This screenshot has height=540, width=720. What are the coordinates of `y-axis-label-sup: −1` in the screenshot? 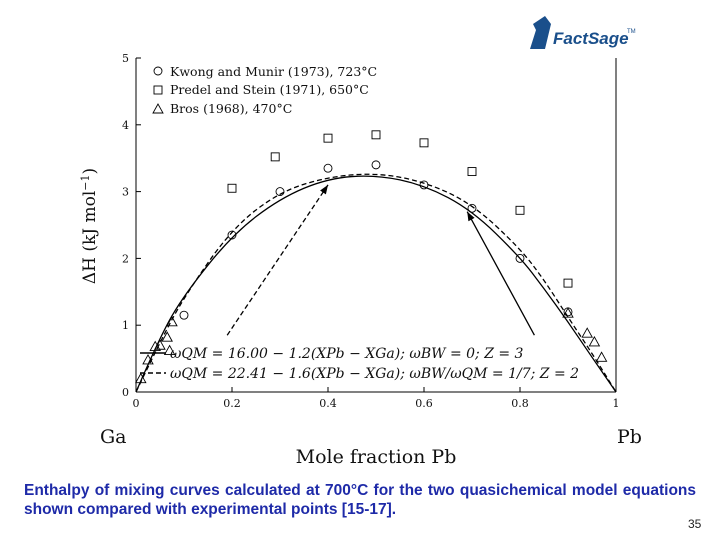 It's located at (85, 182).